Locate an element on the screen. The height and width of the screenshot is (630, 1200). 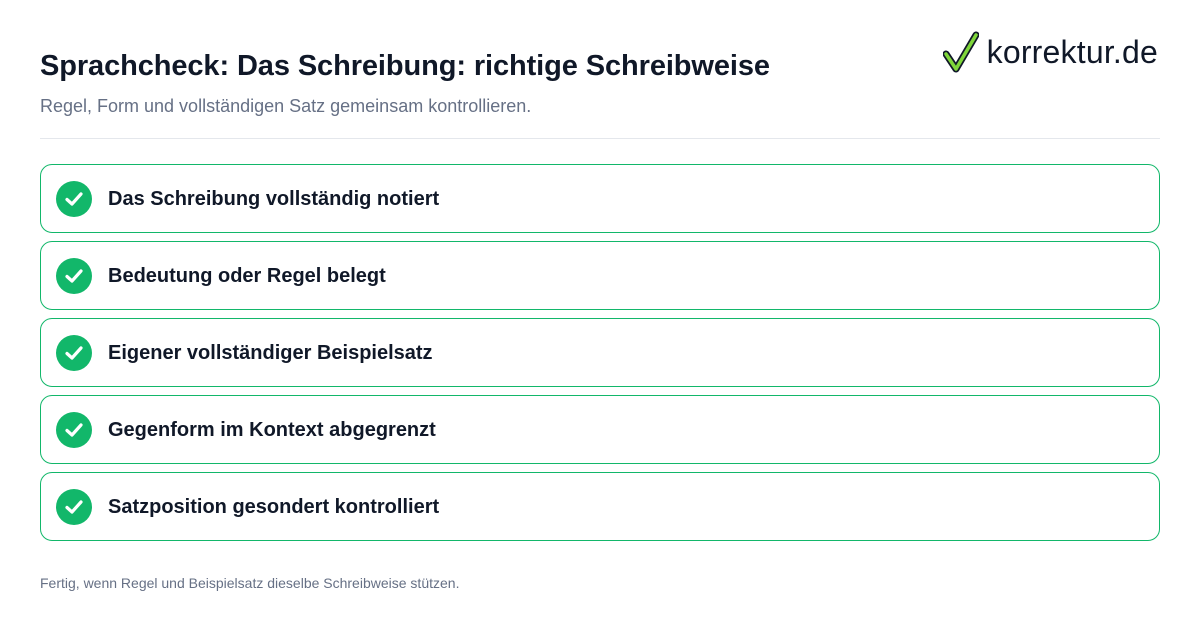
brand-name: korrektur.de is located at coordinates (1072, 51).